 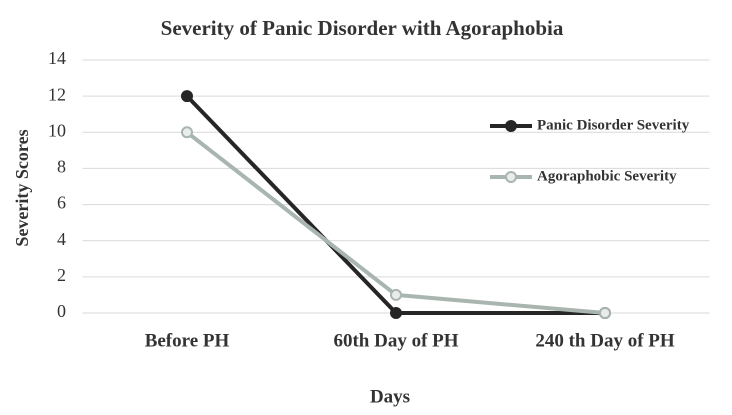 I want to click on y-tick-label: 12, so click(x=57, y=94).